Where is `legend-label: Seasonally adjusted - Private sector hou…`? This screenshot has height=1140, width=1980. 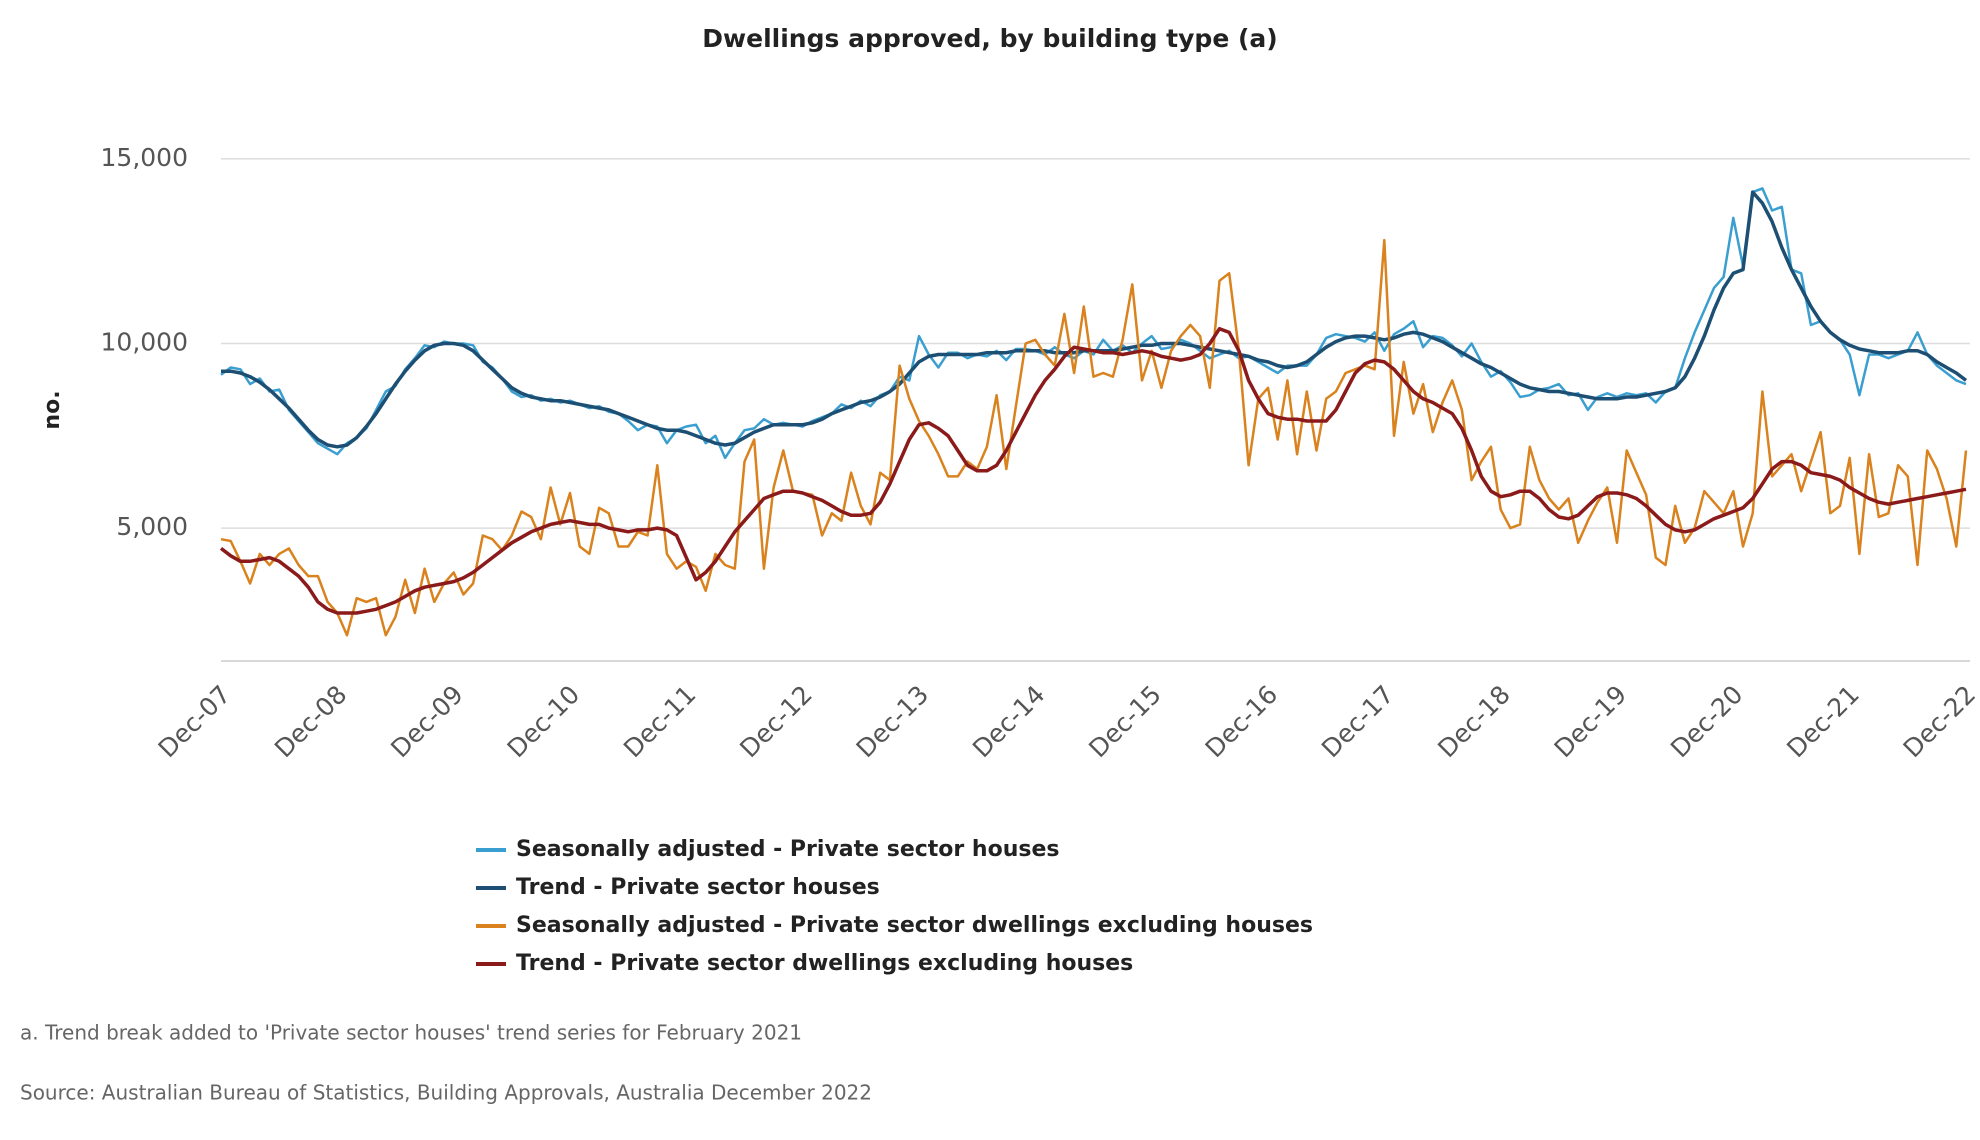
legend-label: Seasonally adjusted - Private sector hou… is located at coordinates (787, 849).